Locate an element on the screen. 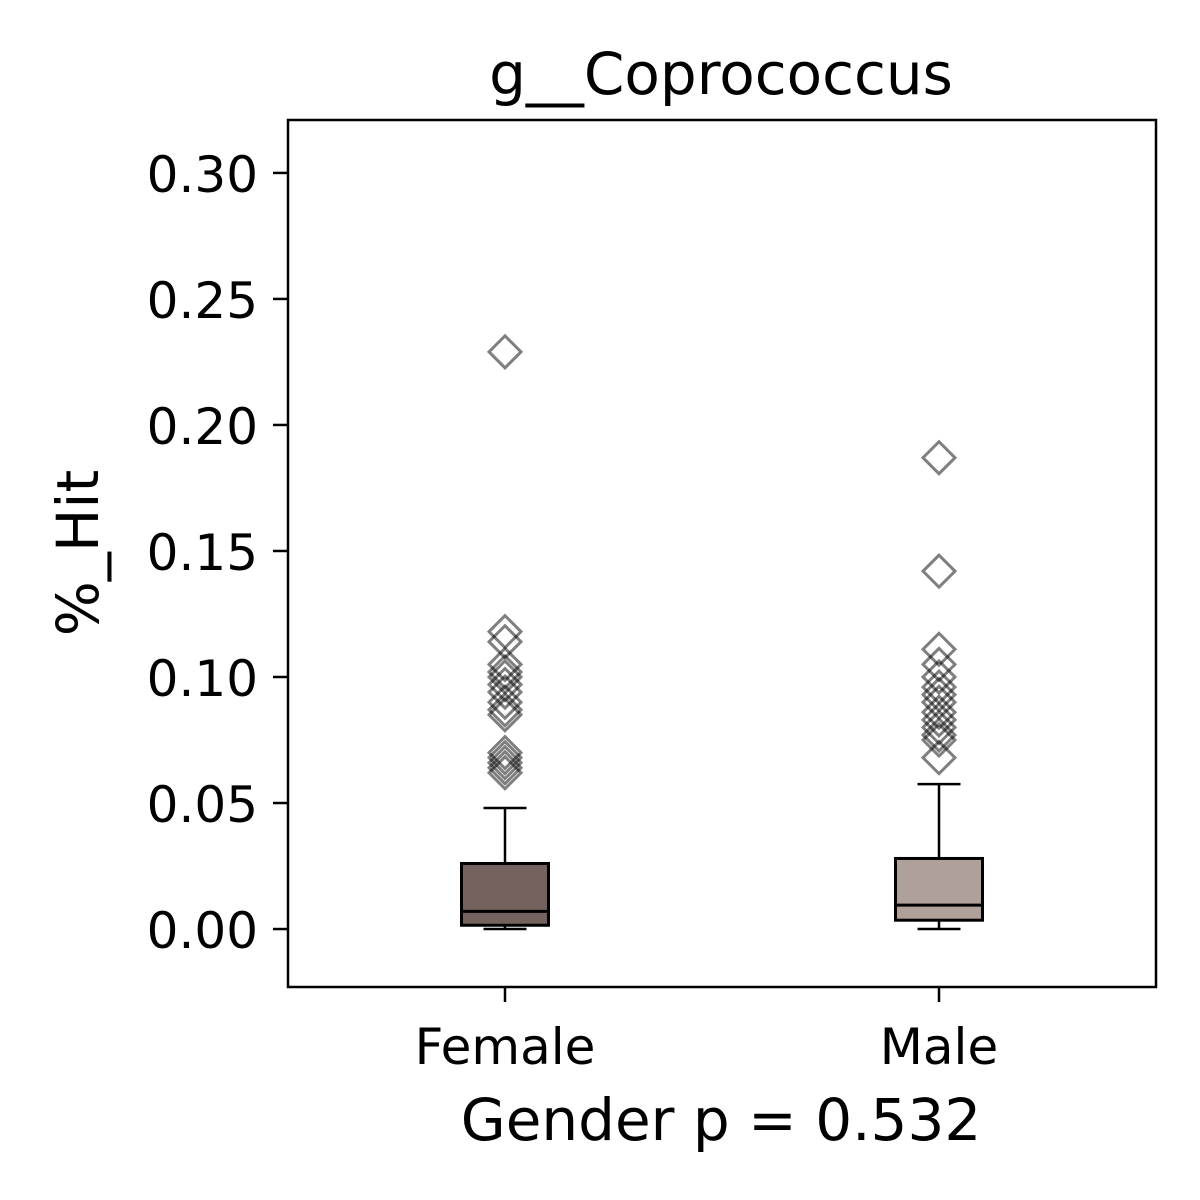 This screenshot has height=1200, width=1200. y-tick-label: 0.30 is located at coordinates (202, 175).